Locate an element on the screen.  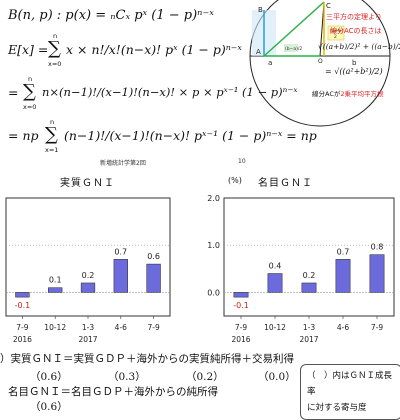
y-tick-label: 0.0 is located at coordinates (213, 292).